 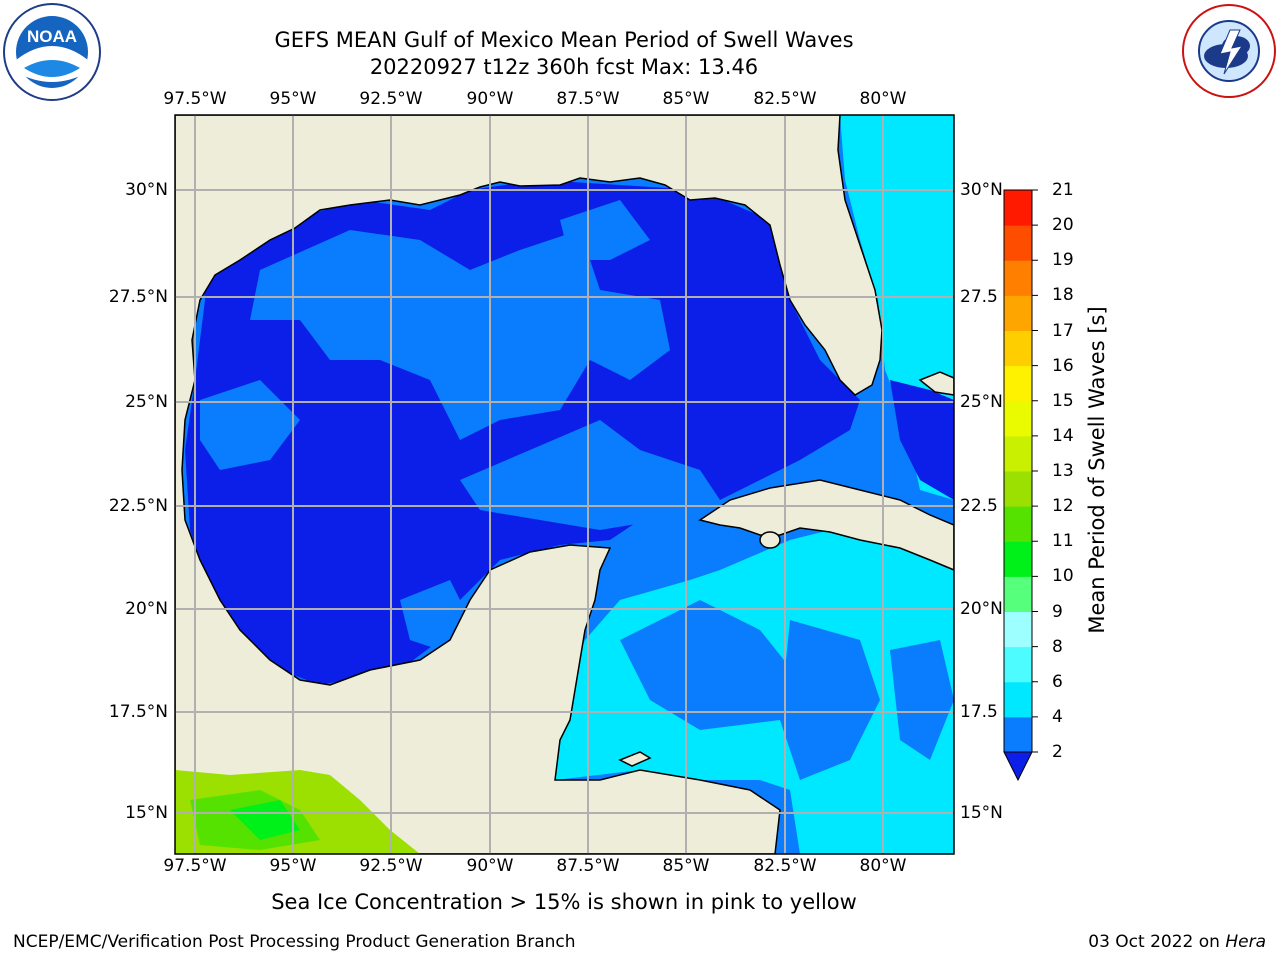 I want to click on lon-tick-label-bot: 82.5°W, so click(x=785, y=866).